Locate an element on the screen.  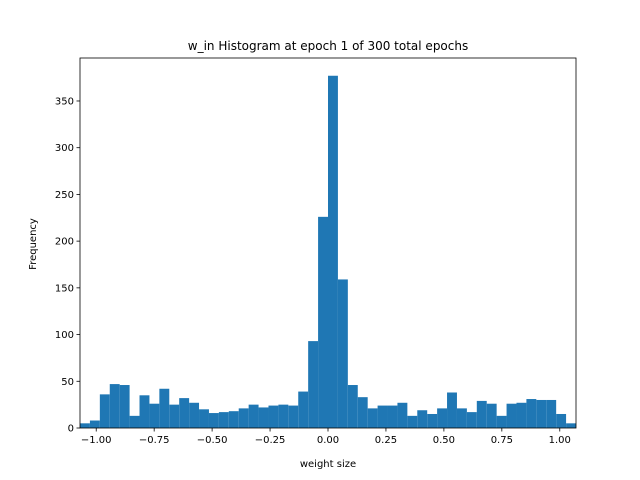
y-tick-label: 50 is located at coordinates (67, 382).